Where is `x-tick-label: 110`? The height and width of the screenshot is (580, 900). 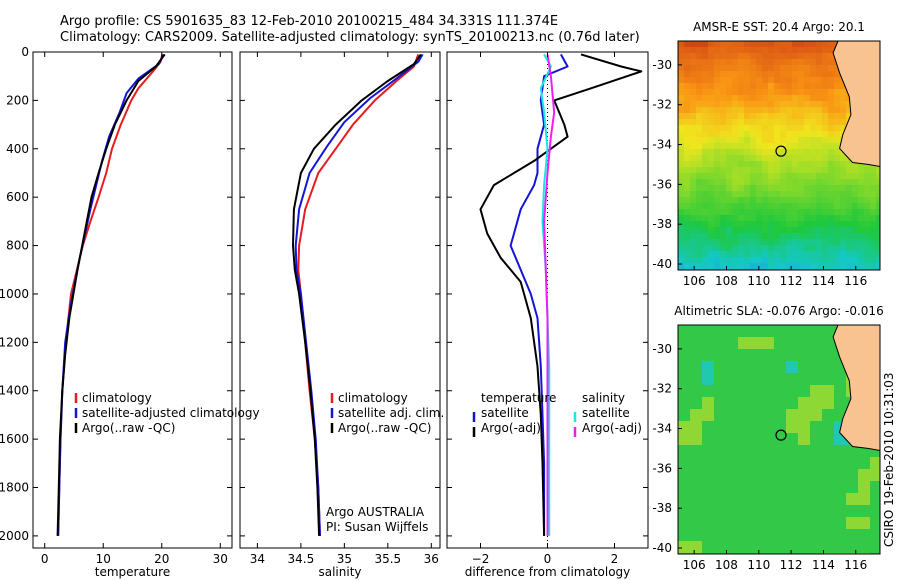
x-tick-label: 110 is located at coordinates (758, 565).